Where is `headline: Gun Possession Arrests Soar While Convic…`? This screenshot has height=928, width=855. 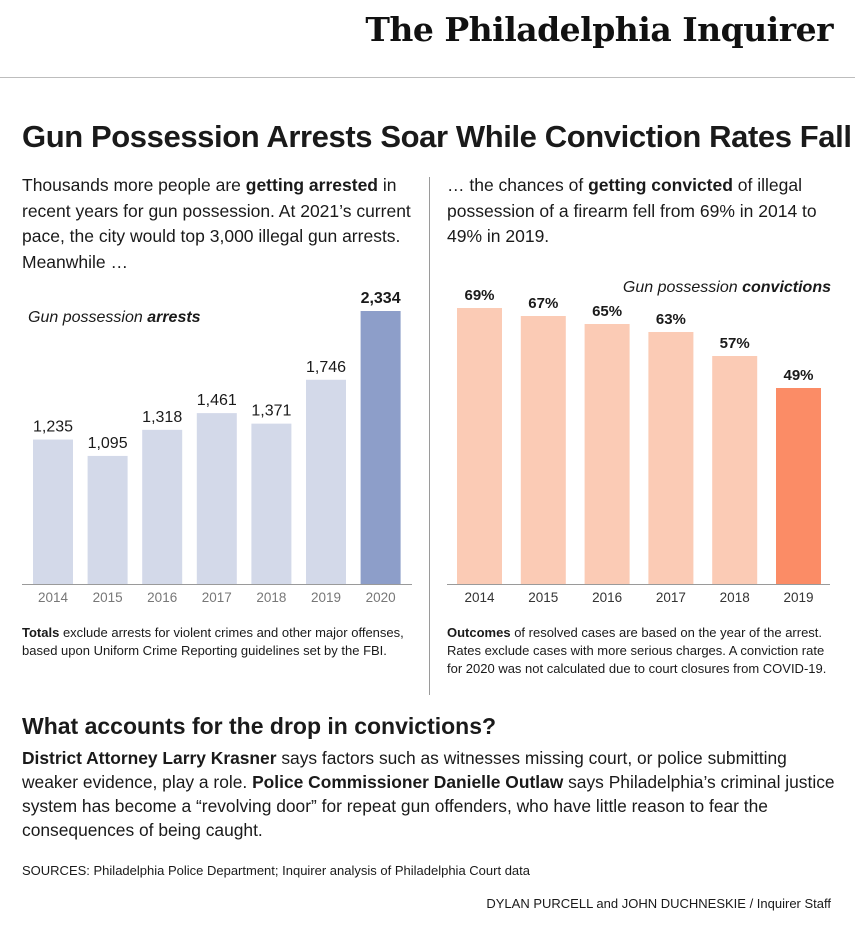 headline: Gun Possession Arrests Soar While Convic… is located at coordinates (437, 136).